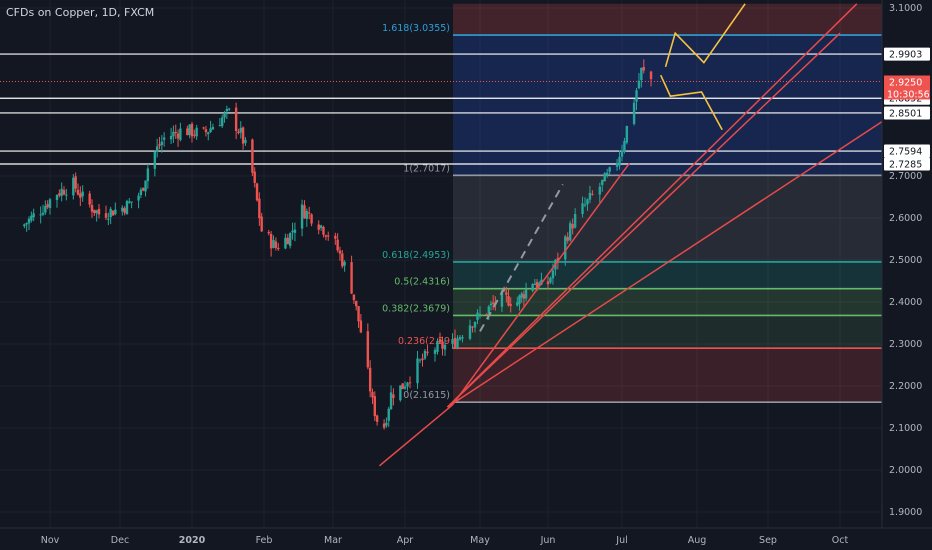  I want to click on price-tag-label: 2.7285, so click(905, 165).